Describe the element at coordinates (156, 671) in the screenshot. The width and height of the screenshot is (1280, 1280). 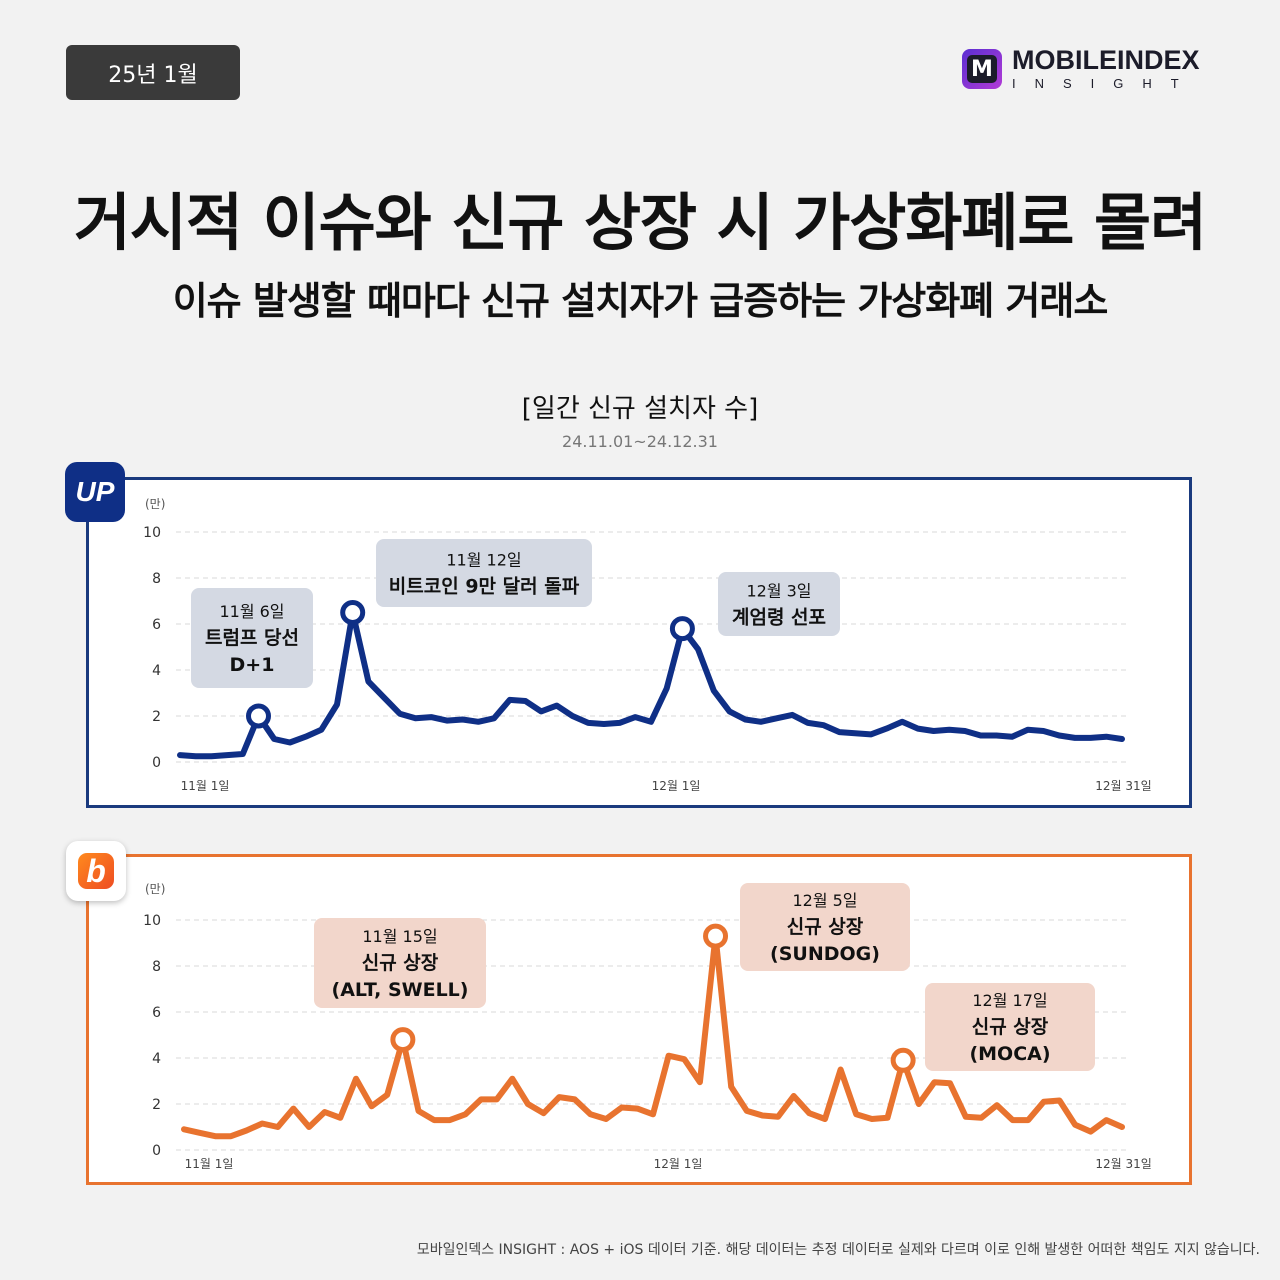
I see `upbit-y-tick-label: 4` at that location.